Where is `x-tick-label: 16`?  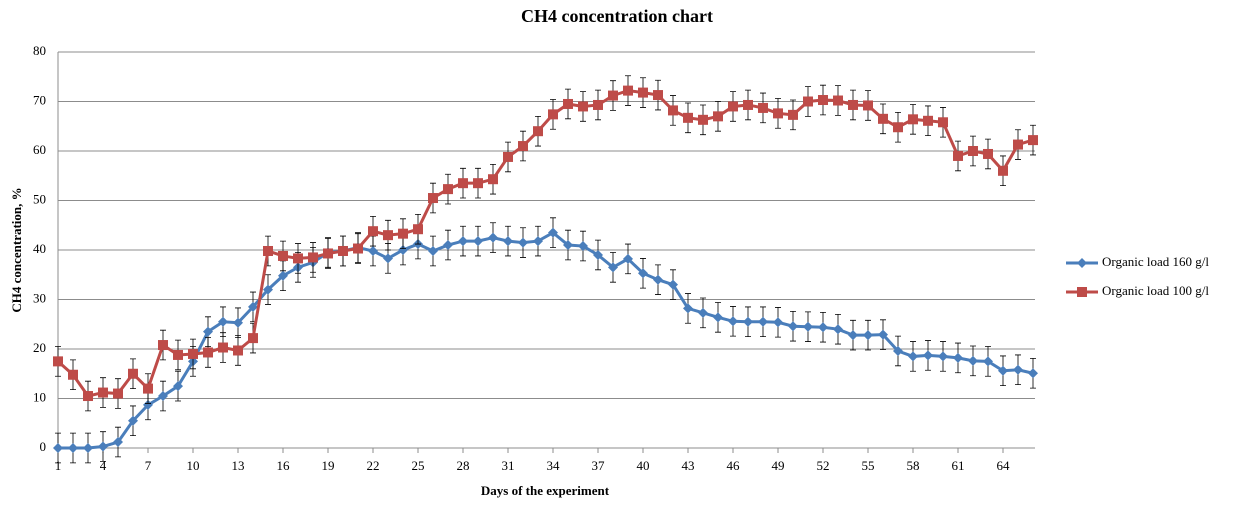
x-tick-label: 16 is located at coordinates (284, 465).